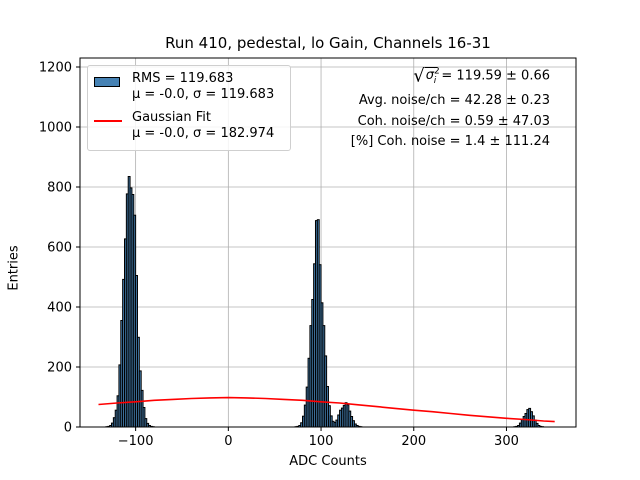 This screenshot has height=480, width=640. Describe the element at coordinates (59, 188) in the screenshot. I see `y-tick-label: 800` at that location.